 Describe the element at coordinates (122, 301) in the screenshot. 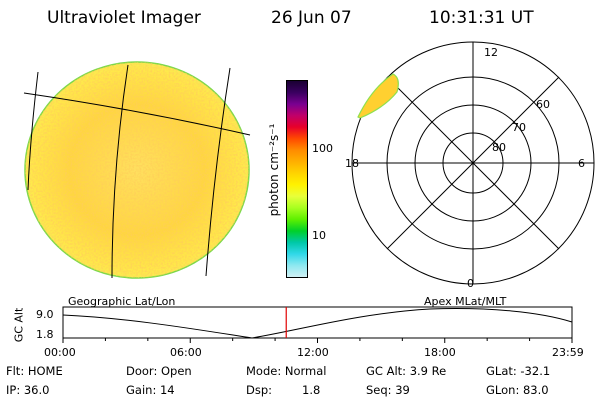

I see `geographic-label: Geographic Lat/Lon` at that location.